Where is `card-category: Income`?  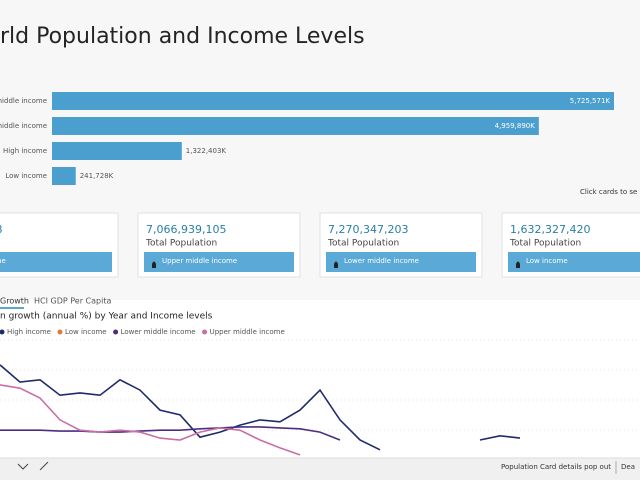
card-category: Income is located at coordinates (3, 261).